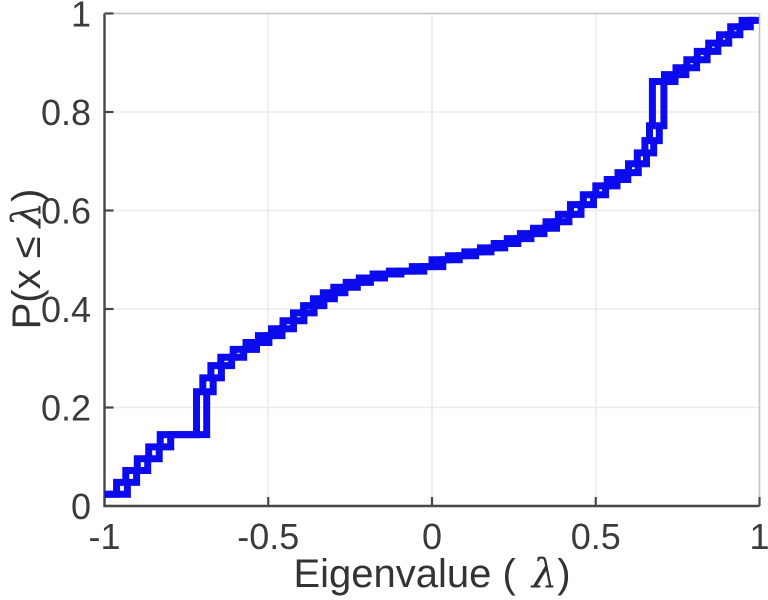 The image size is (768, 600). I want to click on y-axis-label: P(x ≤ λ), so click(27, 259).